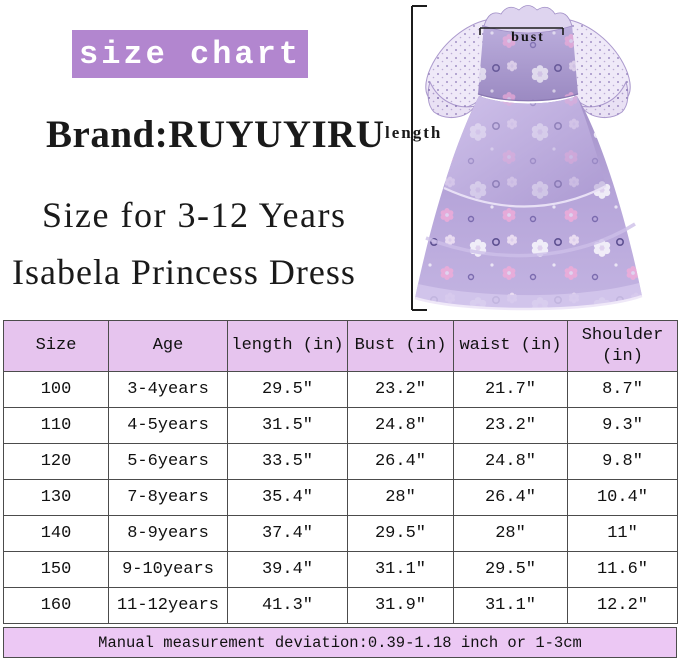 The height and width of the screenshot is (662, 679). Describe the element at coordinates (622, 461) in the screenshot. I see `table-cell: 9.8″` at that location.